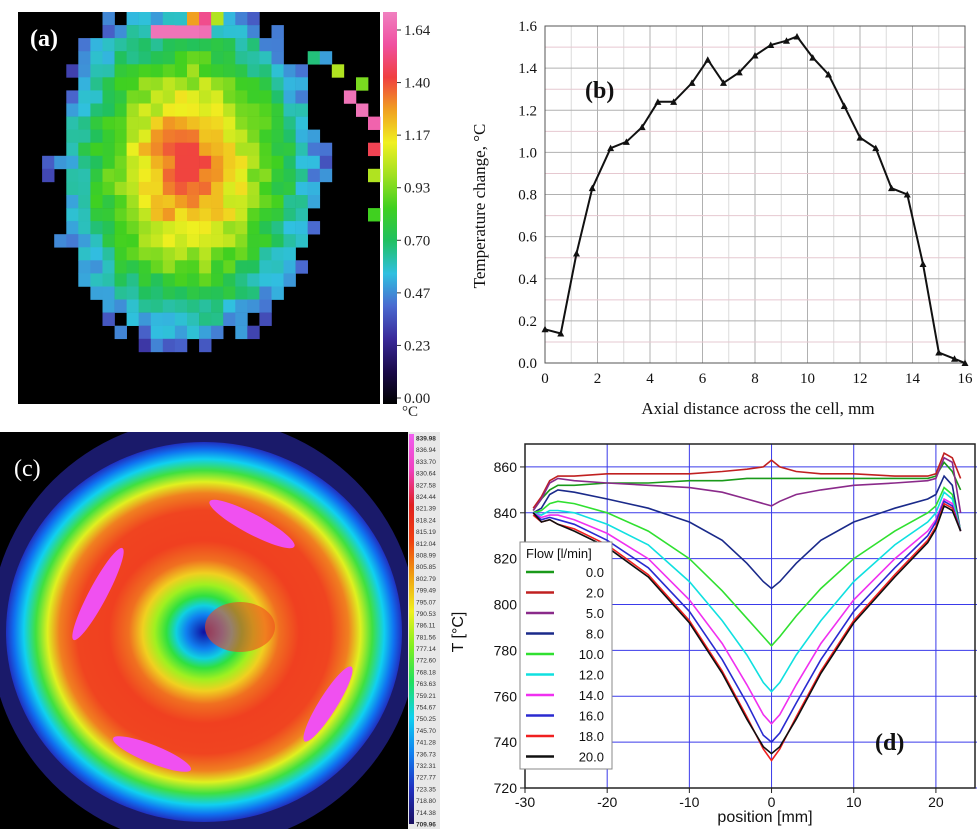  Describe the element at coordinates (44, 39) in the screenshot. I see `panel-a-label: (a)` at that location.